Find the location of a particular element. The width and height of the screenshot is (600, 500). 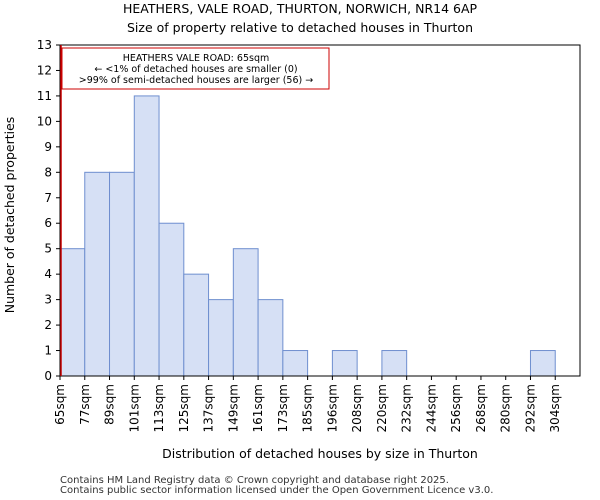

y-tick-label: 5 is located at coordinates (48, 249).